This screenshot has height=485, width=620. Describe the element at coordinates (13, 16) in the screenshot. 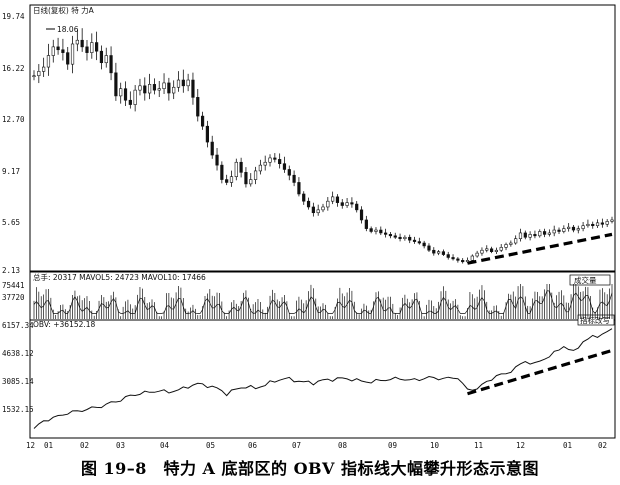

I see `price-y-tick: 19.74` at that location.